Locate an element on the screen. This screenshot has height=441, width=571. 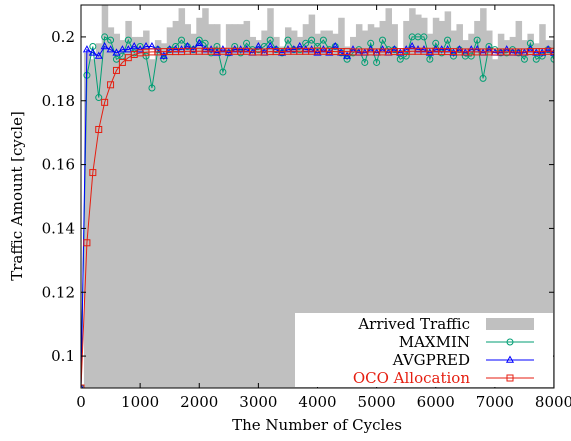
legend-marker-maxmin is located at coordinates (510, 342).